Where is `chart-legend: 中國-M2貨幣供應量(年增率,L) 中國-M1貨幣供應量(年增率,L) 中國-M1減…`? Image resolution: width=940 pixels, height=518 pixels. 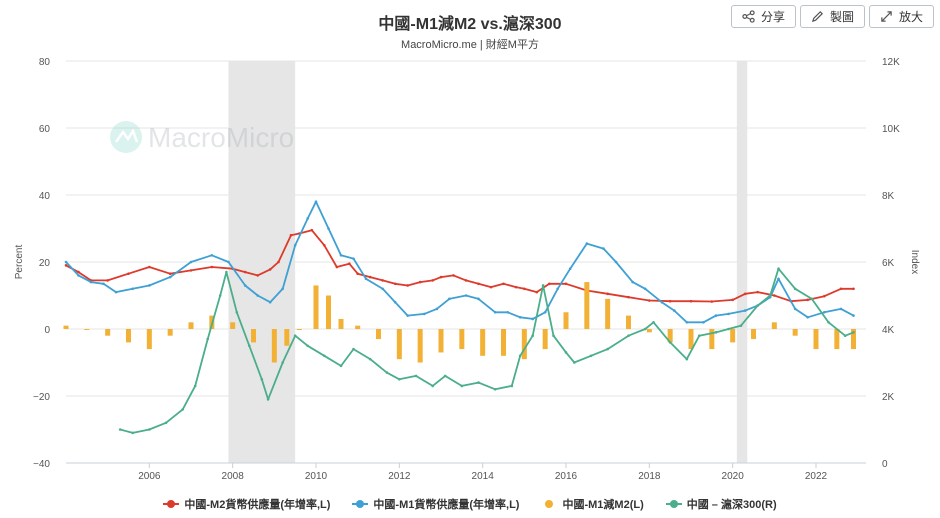
chart-legend: 中國-M2貨幣供應量(年增率,L) 中國-M1貨幣供應量(年增率,L) 中國-M1減… is located at coordinates (470, 504).